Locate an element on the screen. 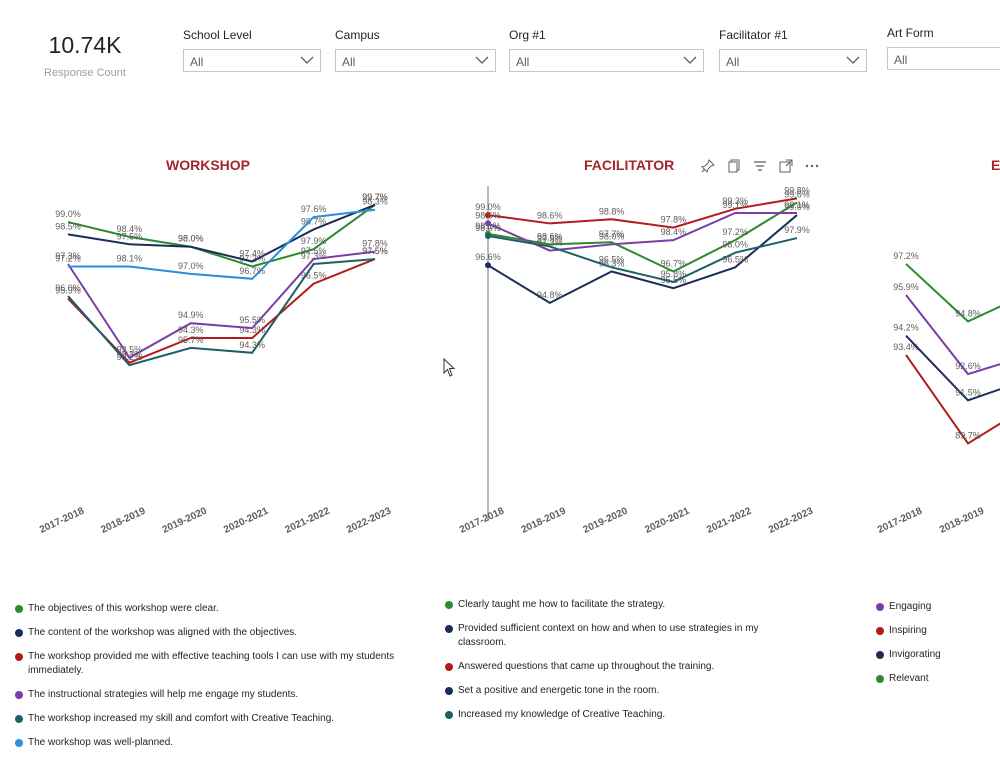 The image size is (1000, 760). third-legend: Engaging Inspiring Invigorating Relevant is located at coordinates (936, 648).